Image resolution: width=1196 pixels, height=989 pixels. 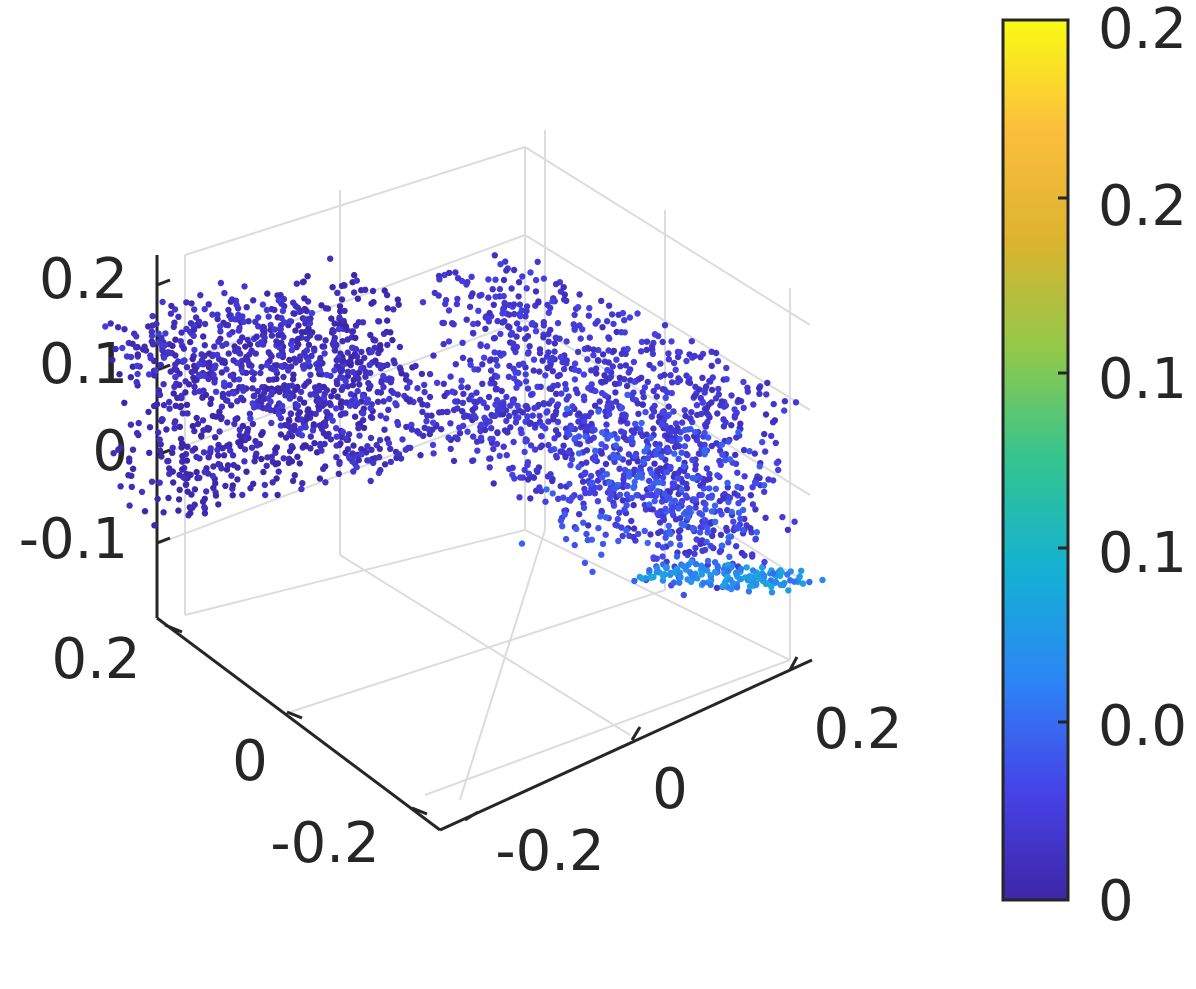 I want to click on colorbar-ticks, so click(x=1063, y=460).